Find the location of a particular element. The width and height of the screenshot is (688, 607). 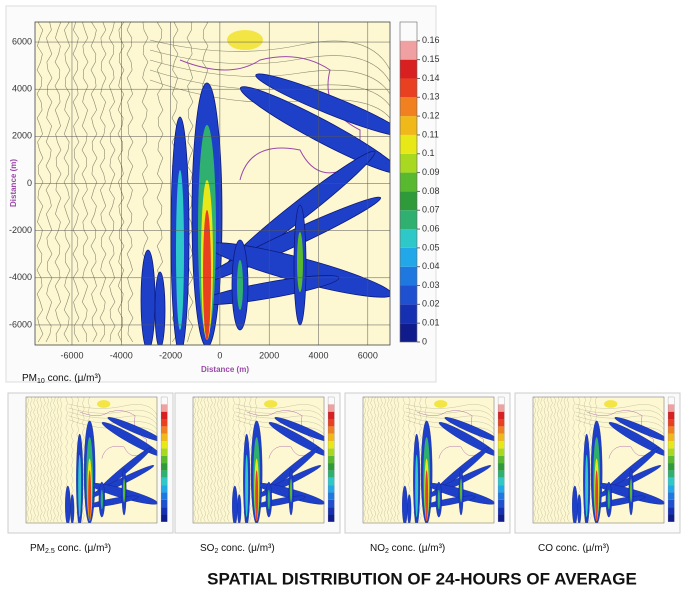

x-tick-label: 0 is located at coordinates (219, 355).